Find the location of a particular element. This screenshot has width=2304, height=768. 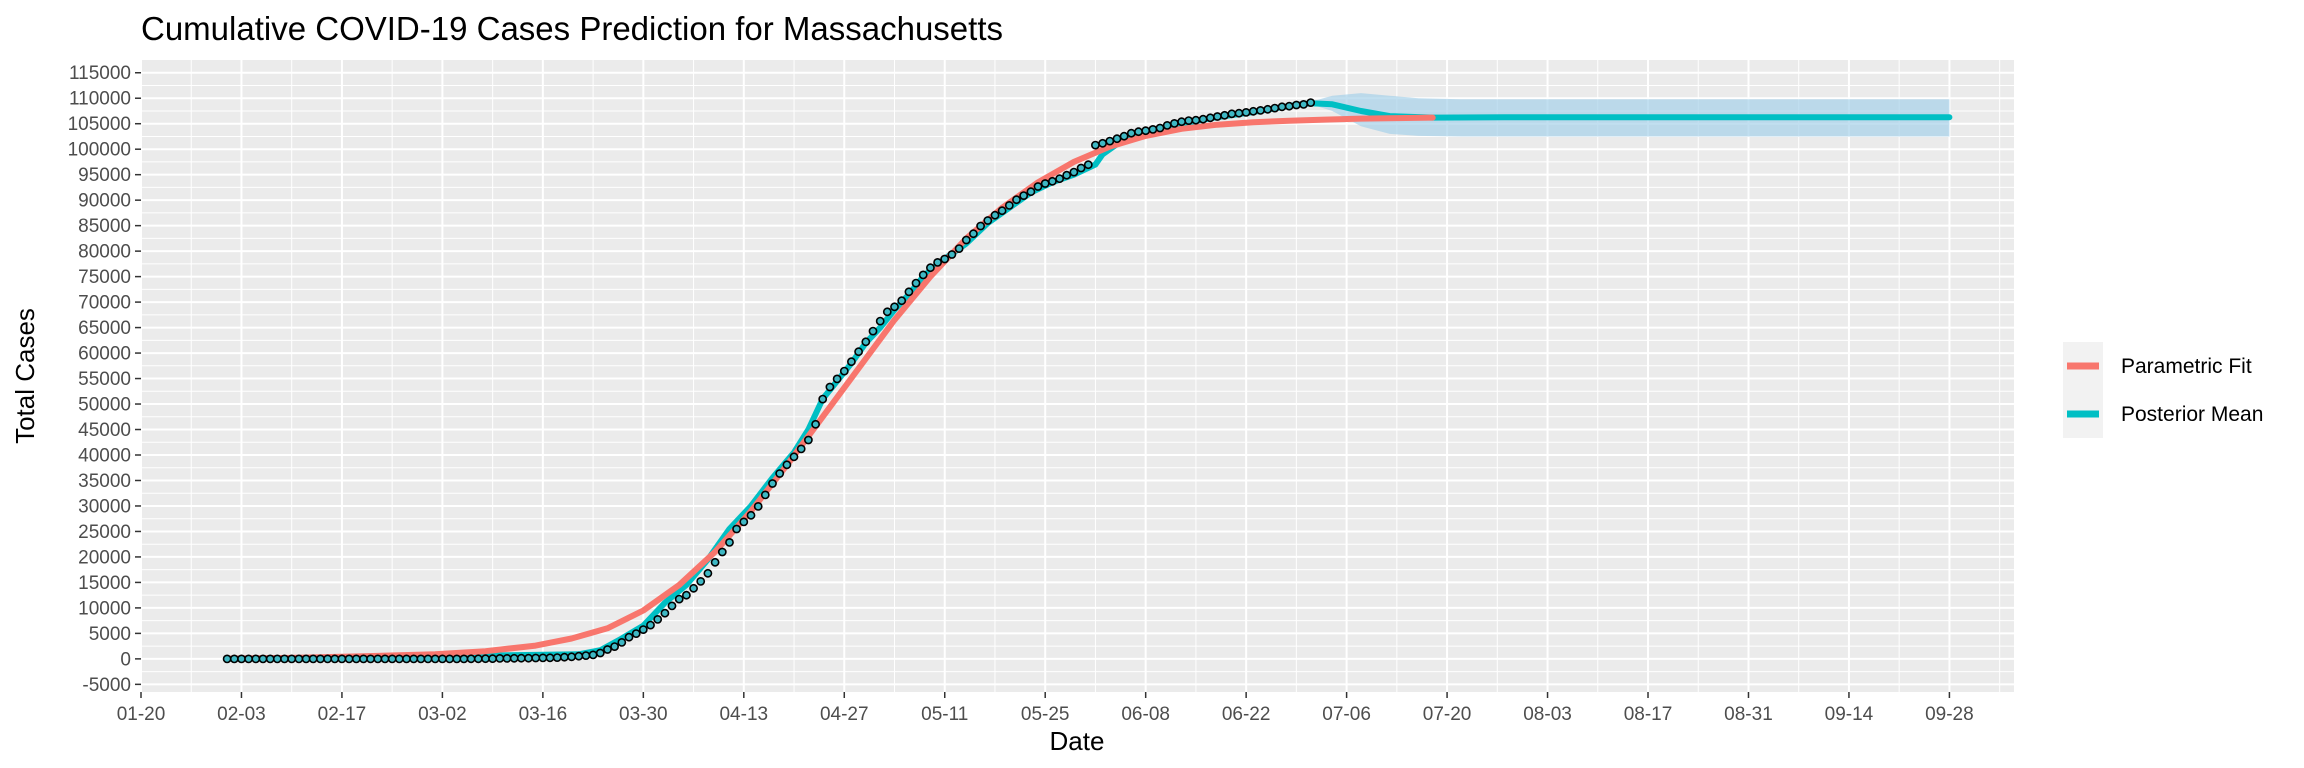

y-tick-label: 95000 is located at coordinates (104, 175).